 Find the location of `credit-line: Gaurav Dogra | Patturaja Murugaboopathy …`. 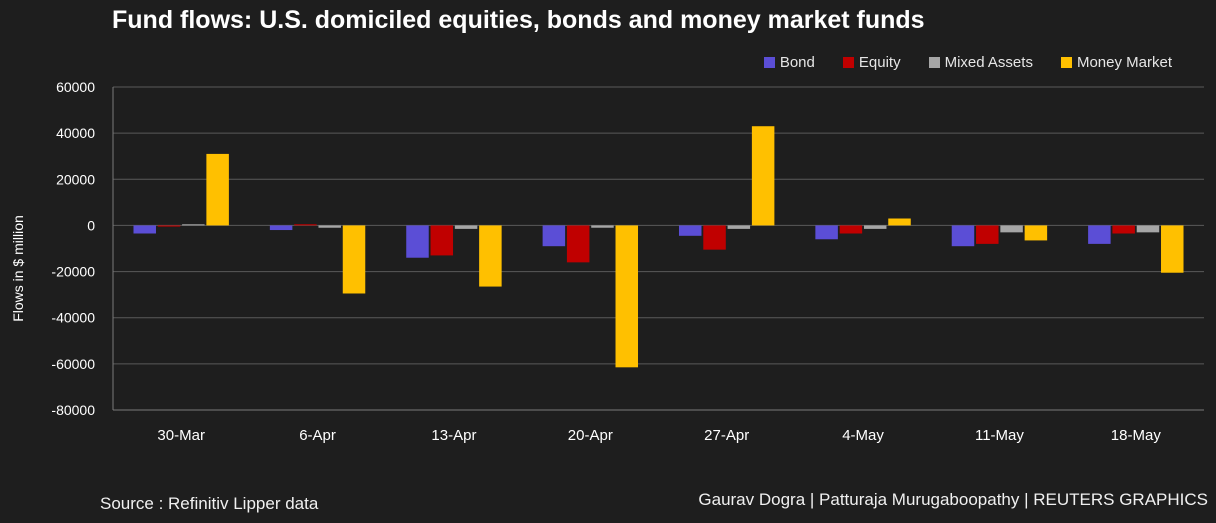

credit-line: Gaurav Dogra | Patturaja Murugaboopathy … is located at coordinates (953, 499).